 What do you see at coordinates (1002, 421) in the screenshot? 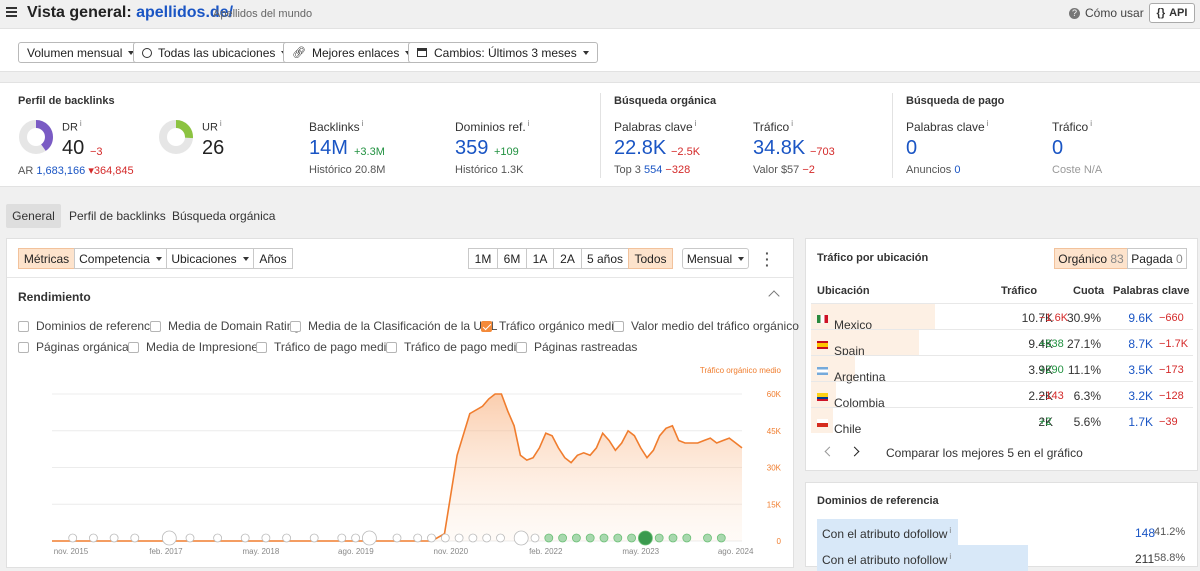
I see `location-row: Chile 2K +2 5.6% 1.7K −39` at bounding box center [1002, 421].